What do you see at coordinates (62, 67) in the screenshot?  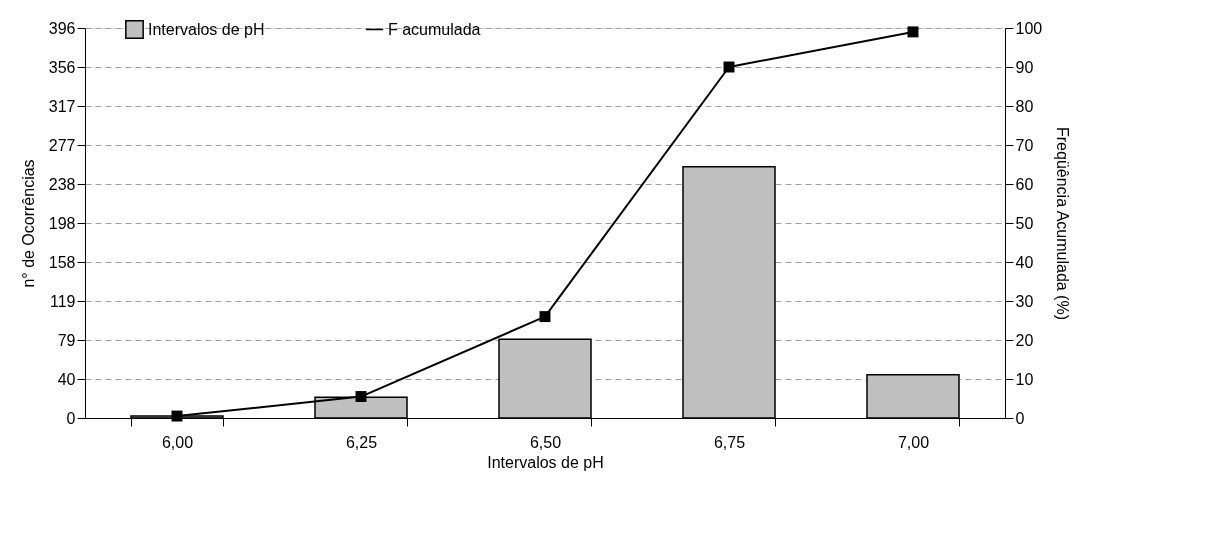 I see `y-tick-label: 356` at bounding box center [62, 67].